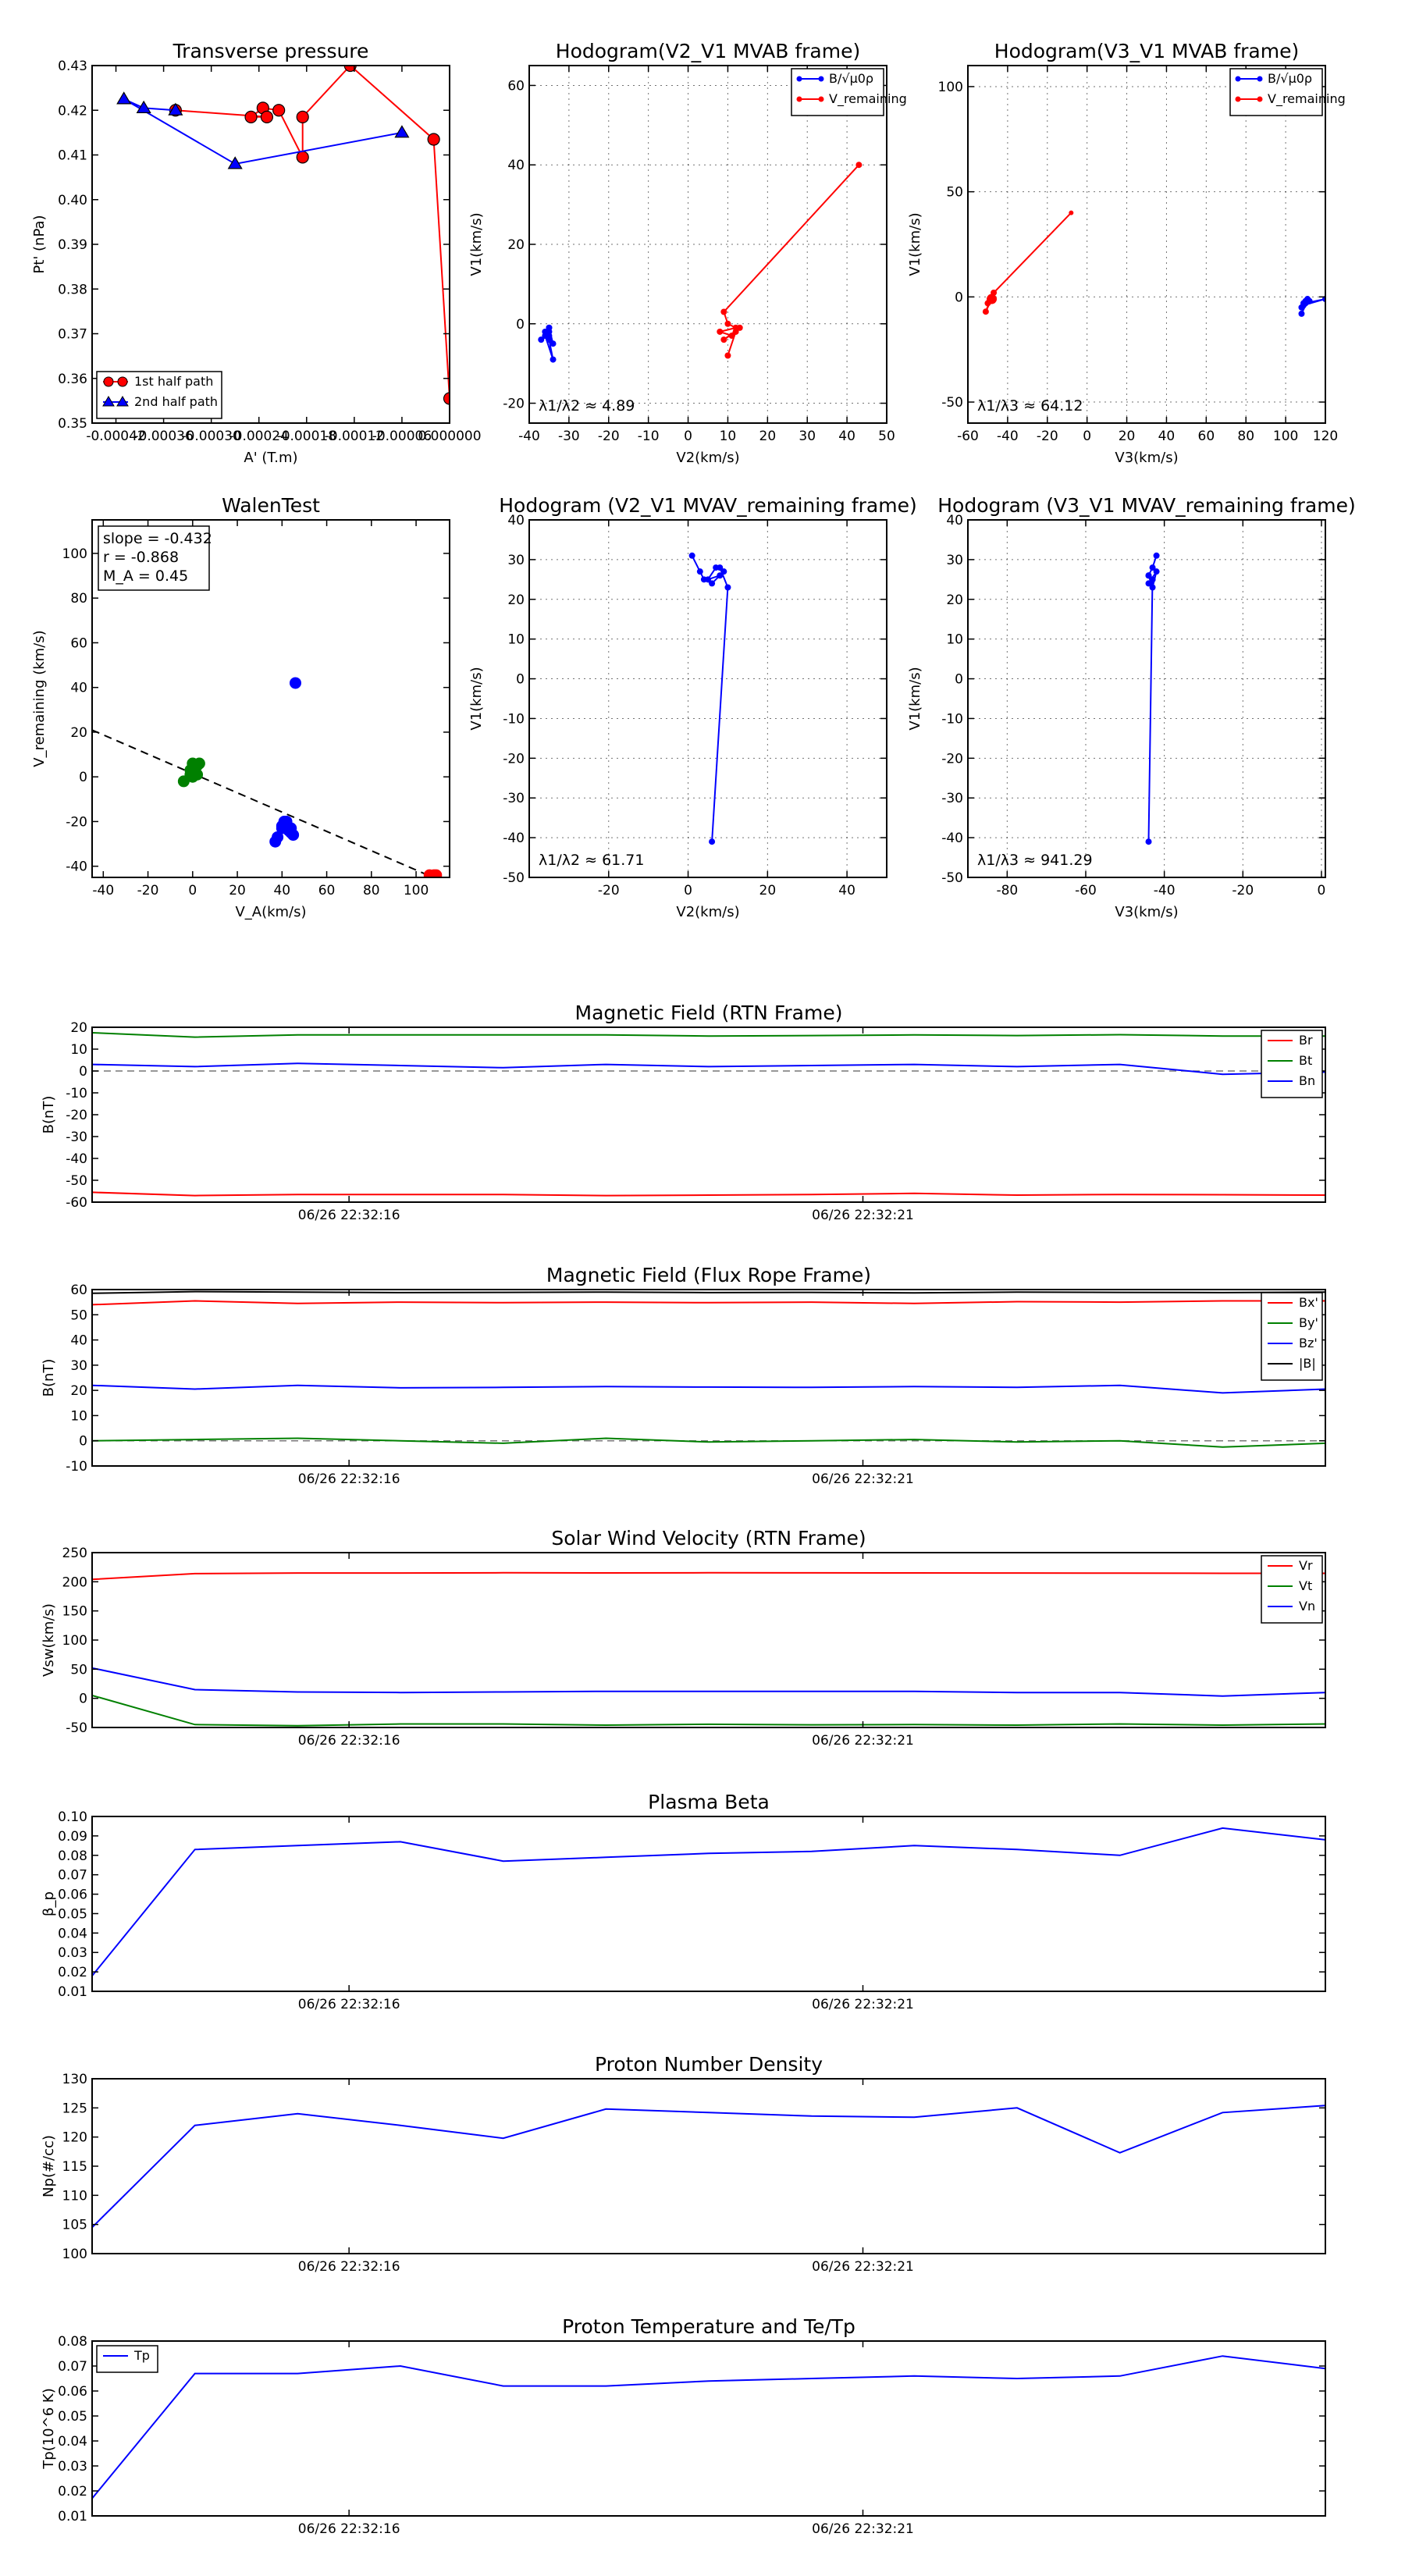  Describe the element at coordinates (72, 379) in the screenshot. I see `y-tick-label: 0.36` at that location.